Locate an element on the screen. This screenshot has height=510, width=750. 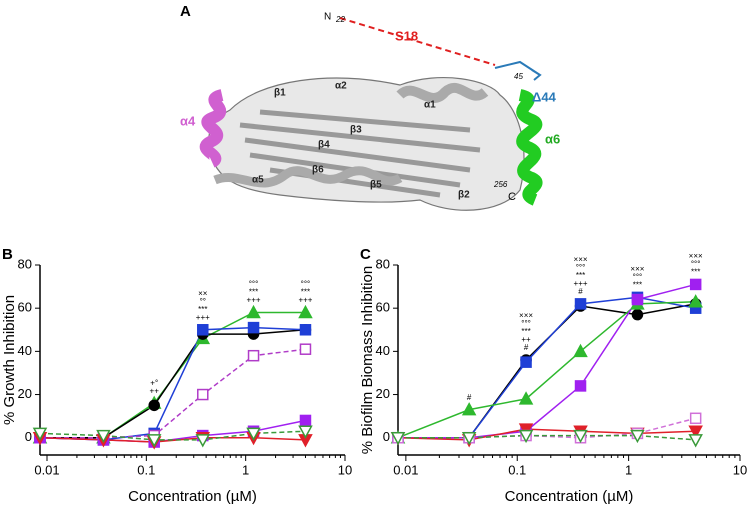
label: β3 is located at coordinates (356, 130).